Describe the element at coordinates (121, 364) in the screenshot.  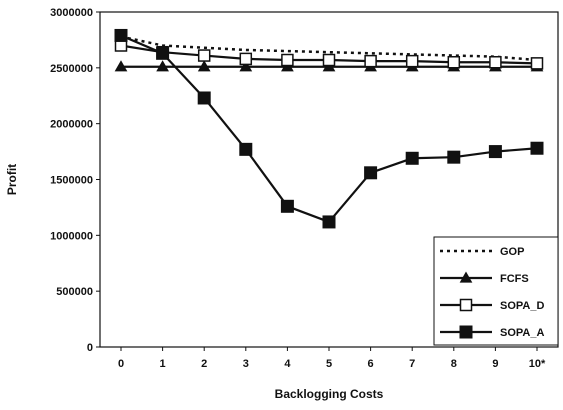
I see `x-tick-label: 0` at that location.